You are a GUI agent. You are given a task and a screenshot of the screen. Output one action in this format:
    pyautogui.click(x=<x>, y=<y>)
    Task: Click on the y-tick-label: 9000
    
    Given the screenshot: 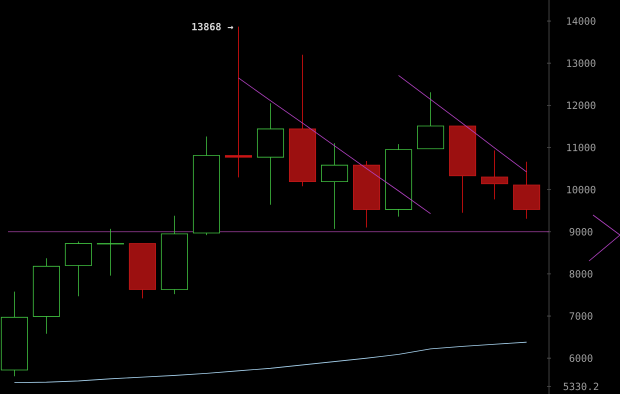 What is the action you would take?
    pyautogui.click(x=581, y=232)
    